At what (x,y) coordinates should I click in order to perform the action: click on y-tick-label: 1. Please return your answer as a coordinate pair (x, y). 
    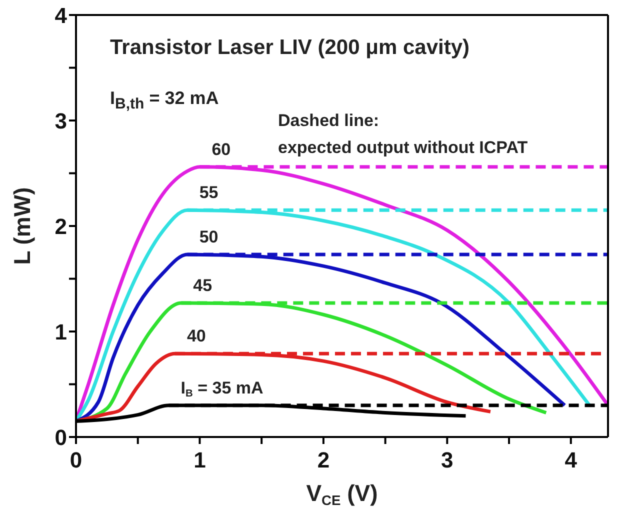
    Looking at the image, I should click on (60, 331).